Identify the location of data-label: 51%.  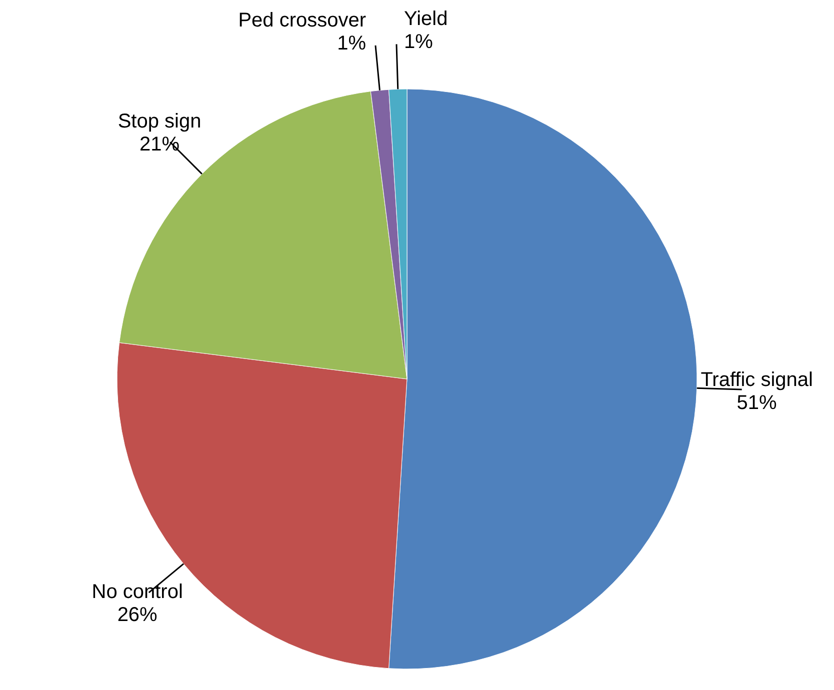
(757, 403).